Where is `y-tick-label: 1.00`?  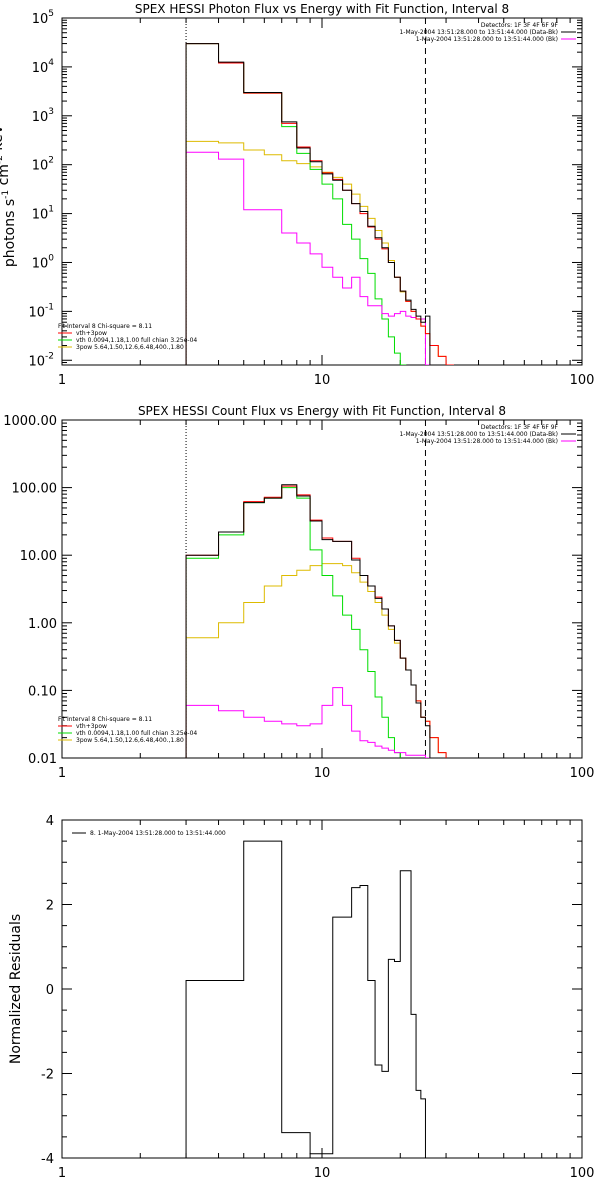
y-tick-label: 1.00 is located at coordinates (42, 624).